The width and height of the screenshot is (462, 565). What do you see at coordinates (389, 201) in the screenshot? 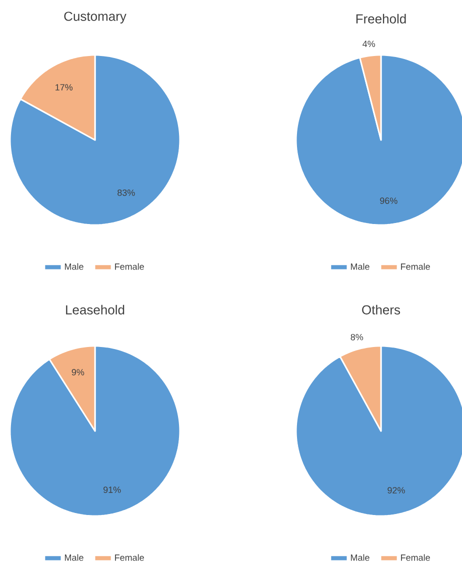
I see `data-label: 96%` at bounding box center [389, 201].